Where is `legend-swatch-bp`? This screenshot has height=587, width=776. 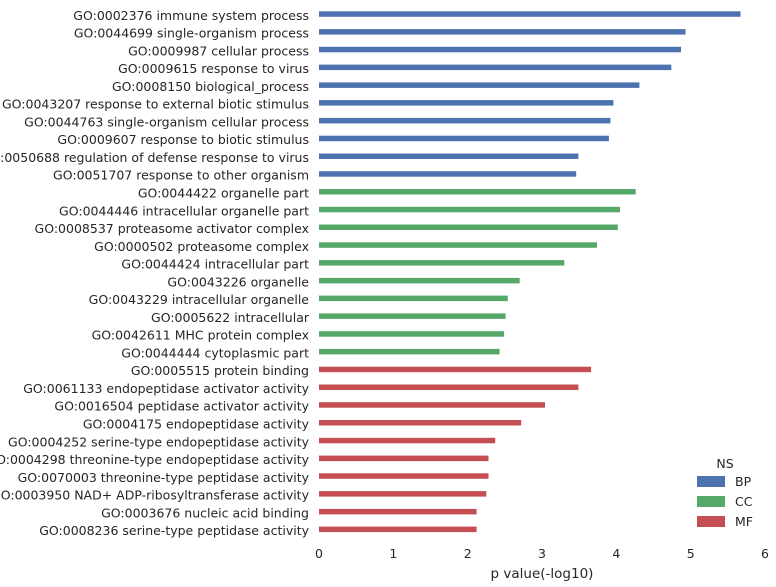 legend-swatch-bp is located at coordinates (711, 481).